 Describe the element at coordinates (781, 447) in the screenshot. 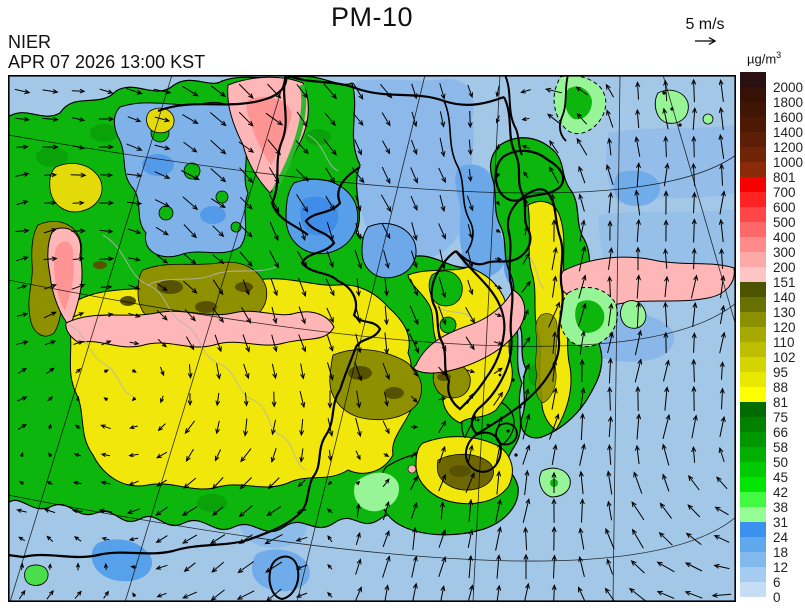

I see `legend-value: 58` at that location.